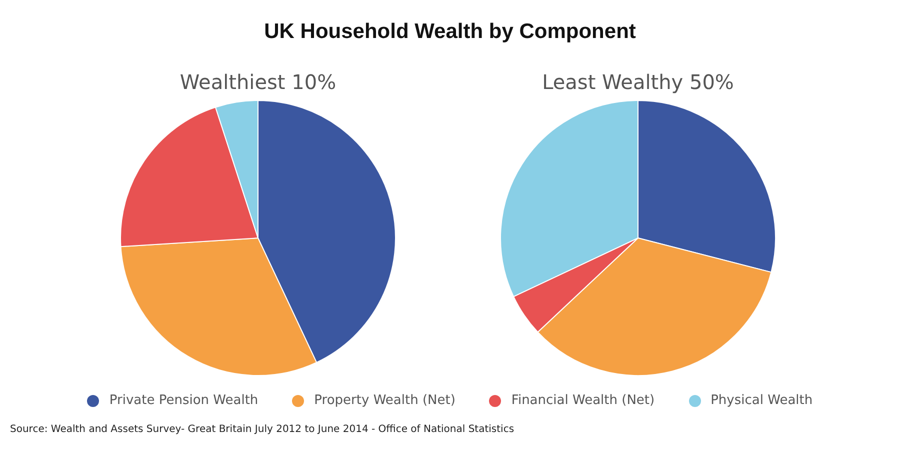 This screenshot has width=900, height=450. Describe the element at coordinates (450, 32) in the screenshot. I see `chart-title: UK Household Wealth by Component` at that location.